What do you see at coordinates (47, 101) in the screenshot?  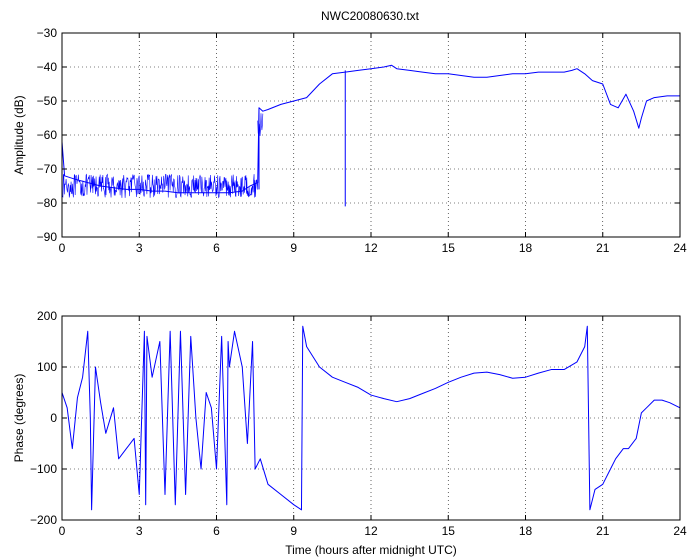 I see `y-tick-label: −50` at bounding box center [47, 101].